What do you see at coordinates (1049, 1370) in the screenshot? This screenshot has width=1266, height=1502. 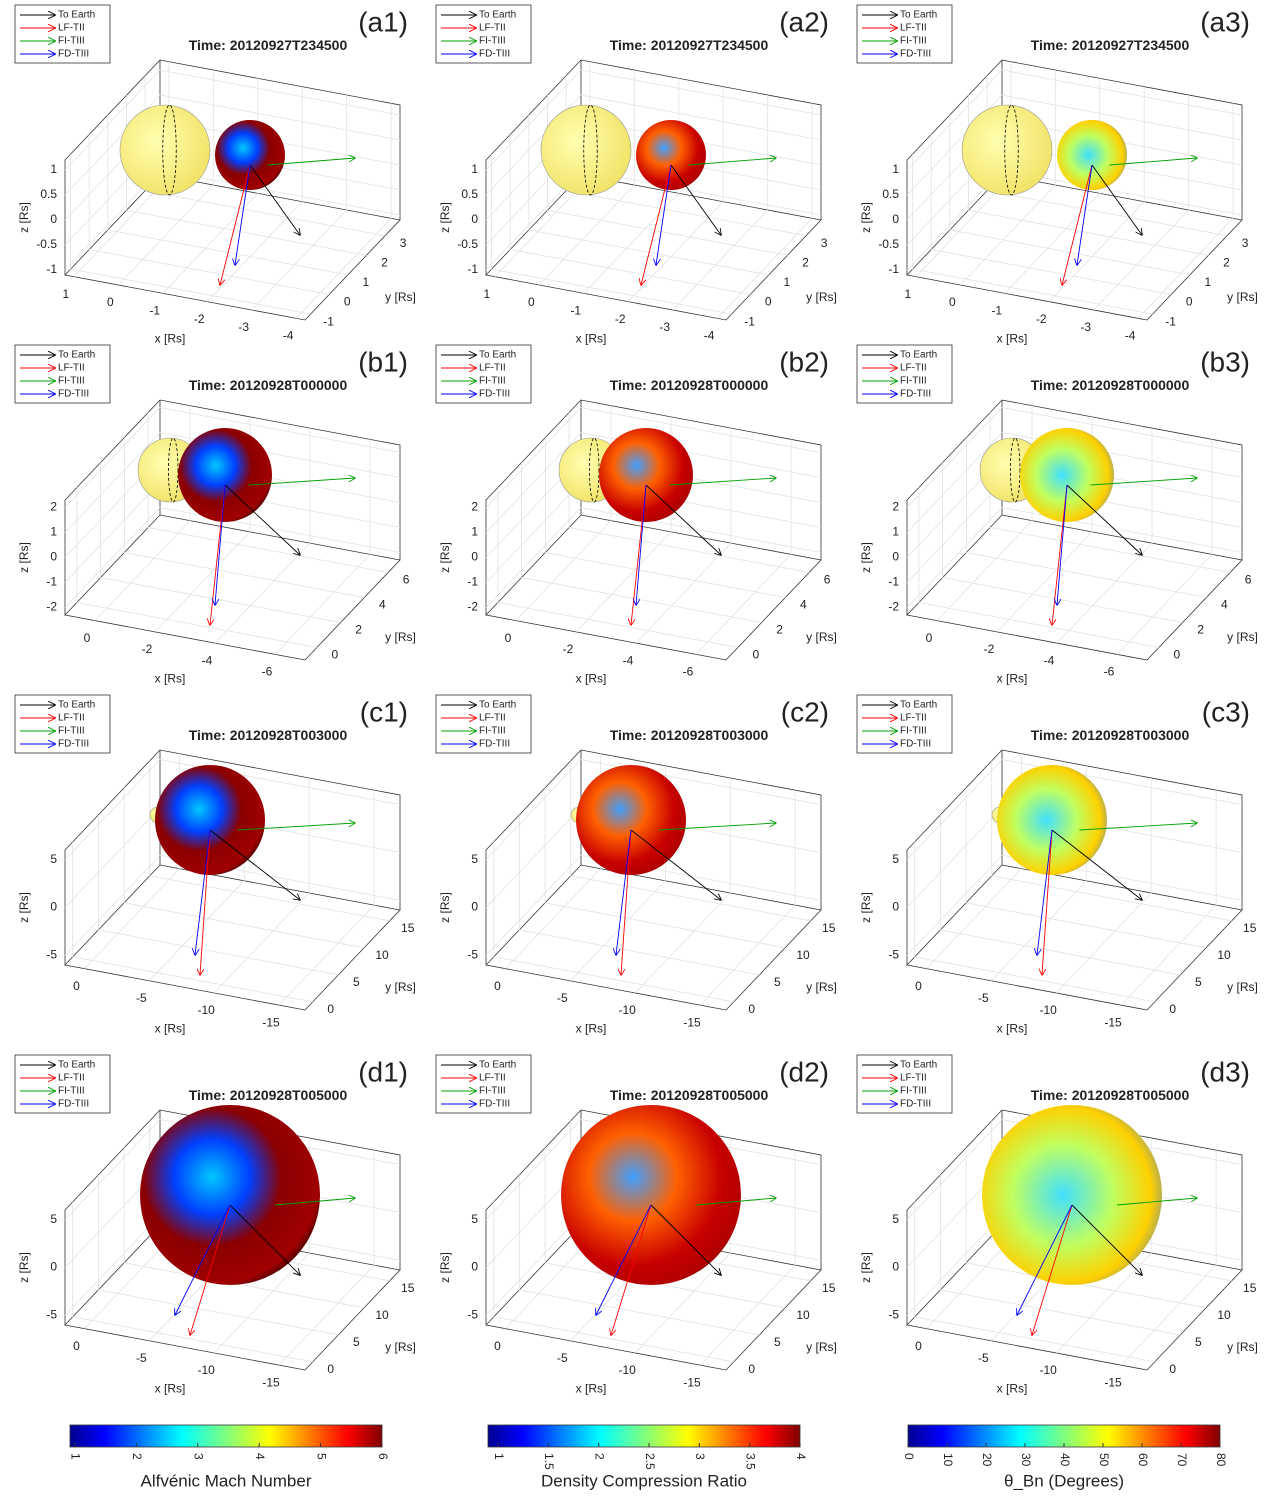 I see `x-tick-label: -10` at bounding box center [1049, 1370].